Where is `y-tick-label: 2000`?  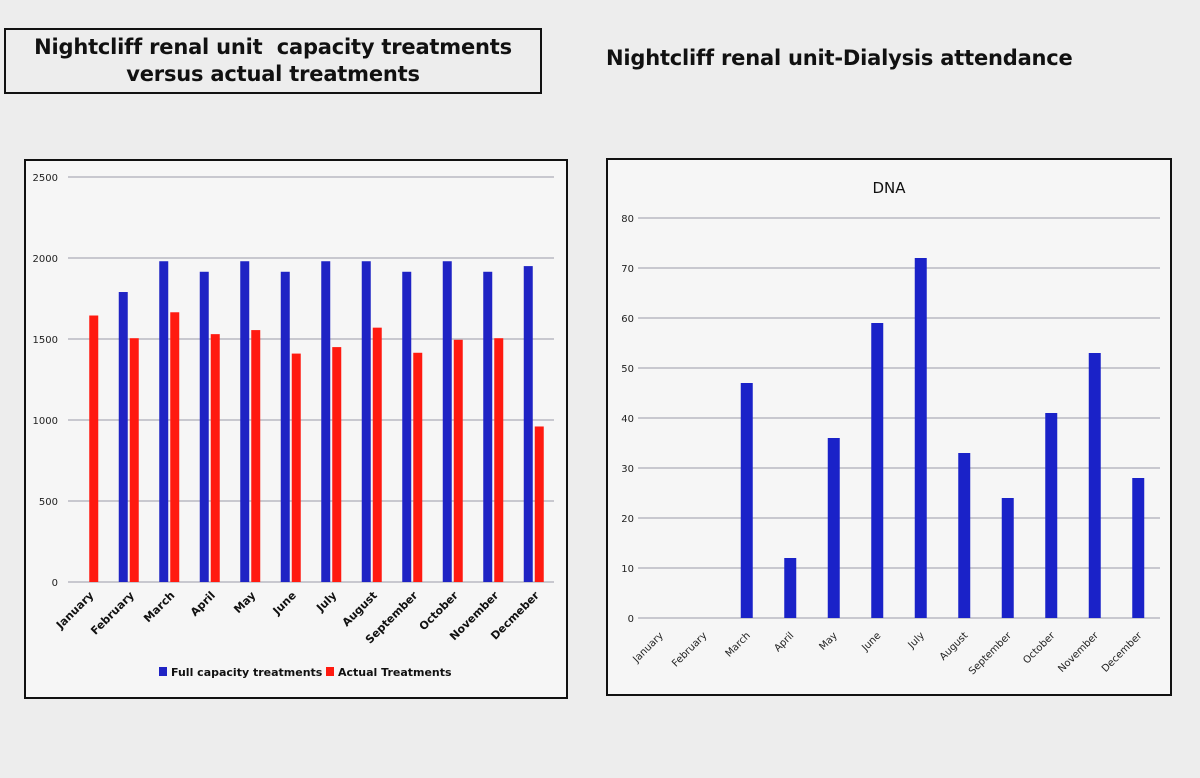
y-tick-label: 2000 is located at coordinates (45, 259).